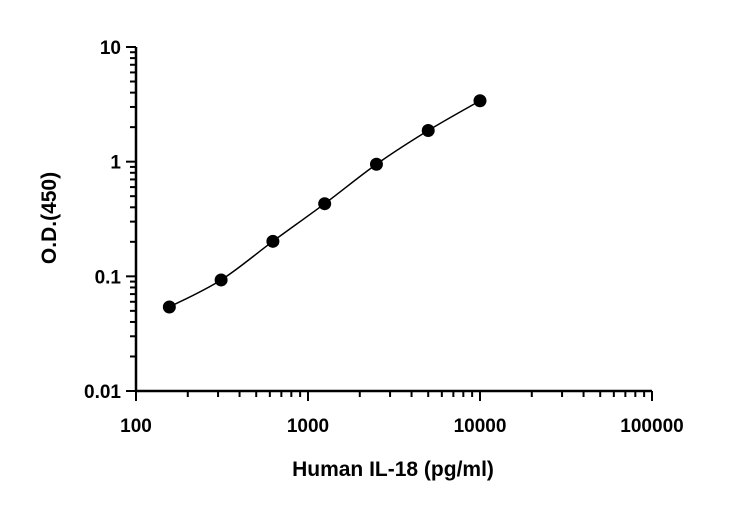  What do you see at coordinates (115, 163) in the screenshot?
I see `y-tick-label: 1` at bounding box center [115, 163].